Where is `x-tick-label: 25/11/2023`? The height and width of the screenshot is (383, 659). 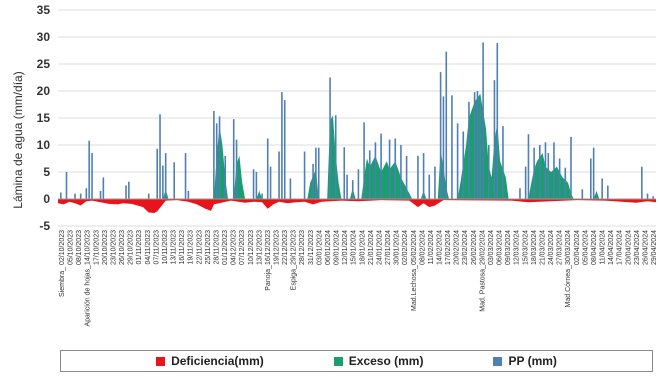
x-tick-label: 25/11/2023 is located at coordinates (208, 247).